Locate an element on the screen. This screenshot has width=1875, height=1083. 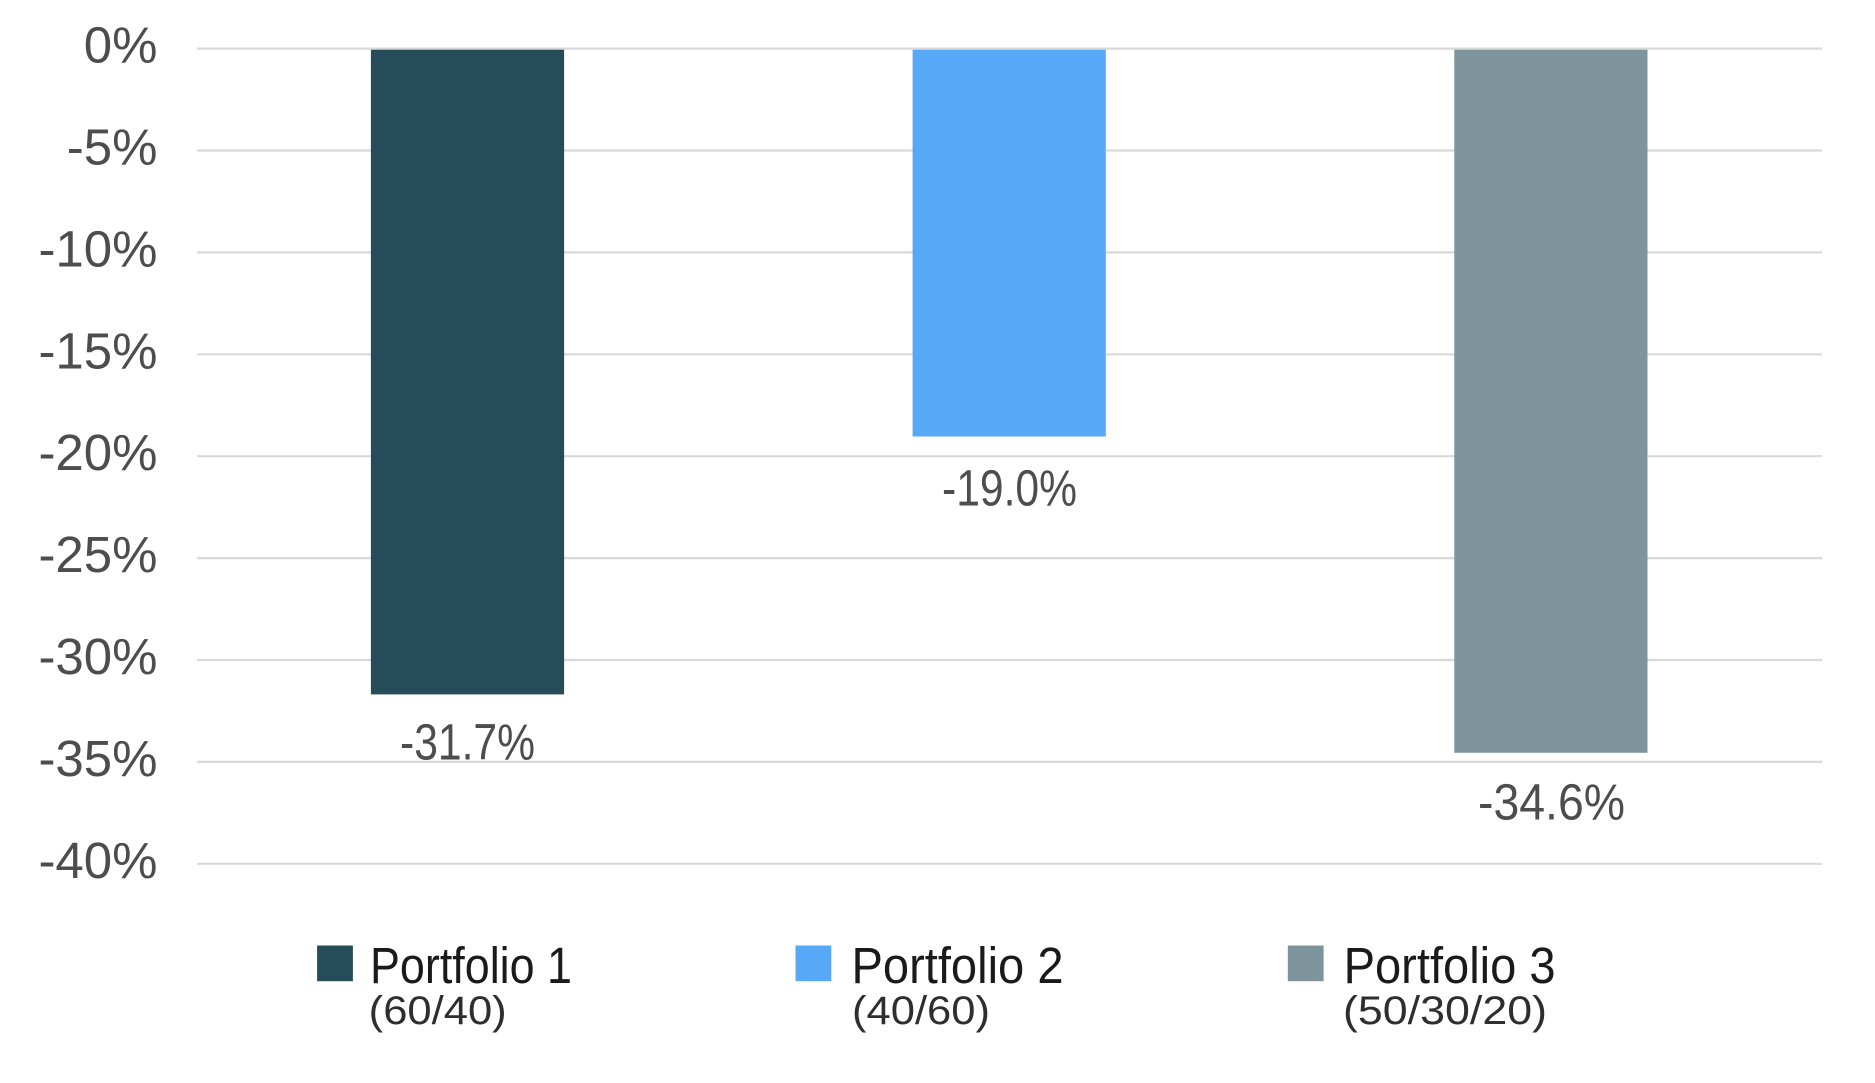
svg-text: (40/60) is located at coordinates (921, 1011).